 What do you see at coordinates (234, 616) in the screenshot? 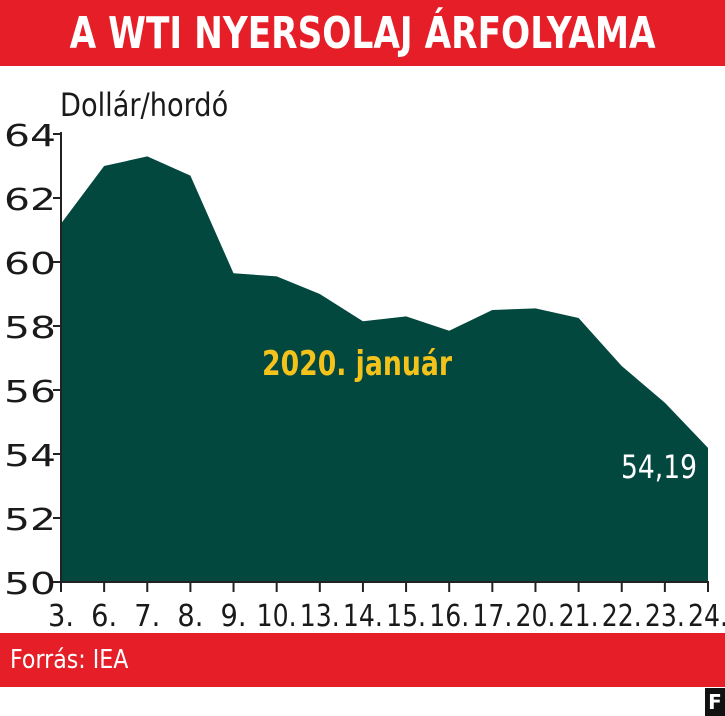
I see `x-tick-label: 9.` at bounding box center [234, 616].